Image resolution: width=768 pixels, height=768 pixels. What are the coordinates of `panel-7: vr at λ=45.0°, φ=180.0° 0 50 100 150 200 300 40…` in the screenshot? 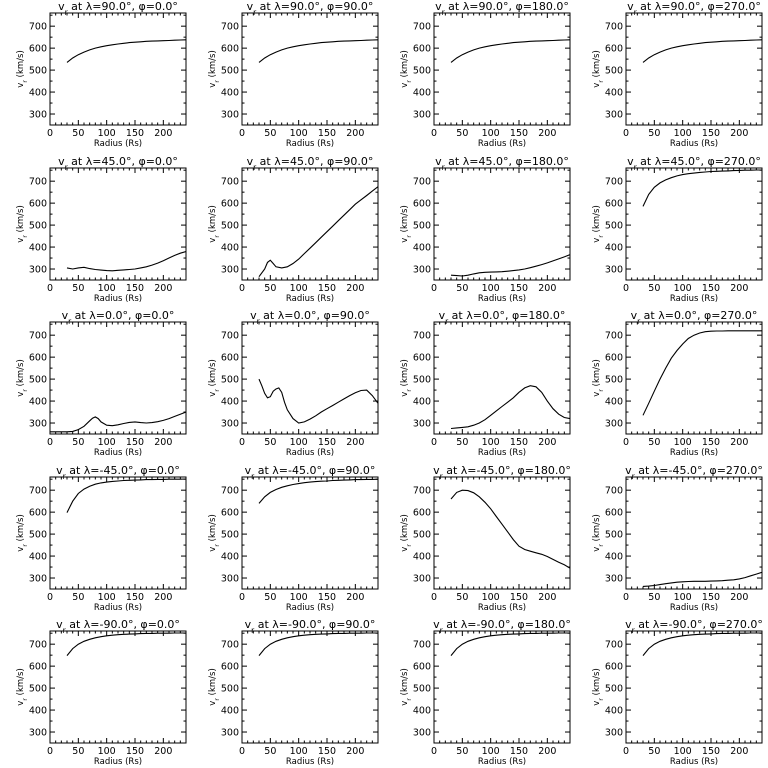 It's located at (485, 229).